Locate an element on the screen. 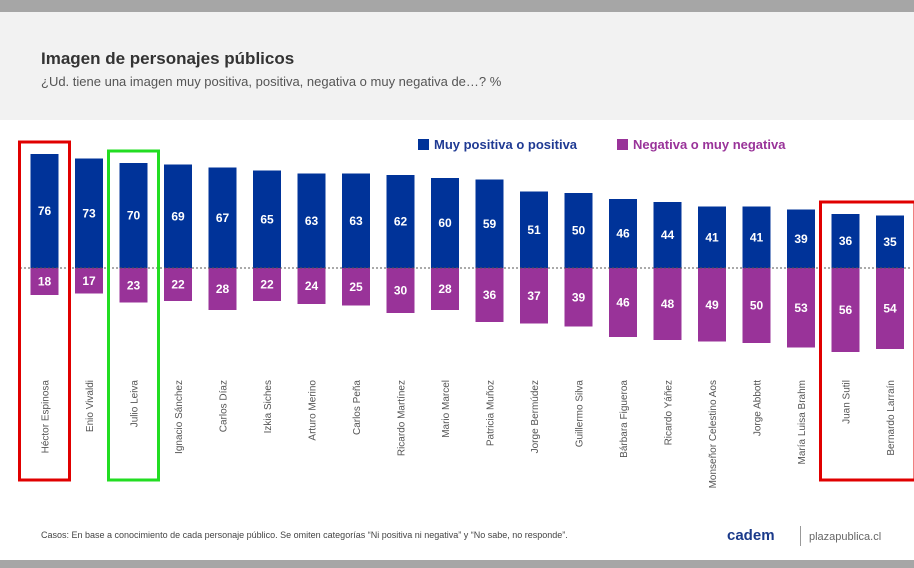  data-label-negative: 17 is located at coordinates (89, 281).